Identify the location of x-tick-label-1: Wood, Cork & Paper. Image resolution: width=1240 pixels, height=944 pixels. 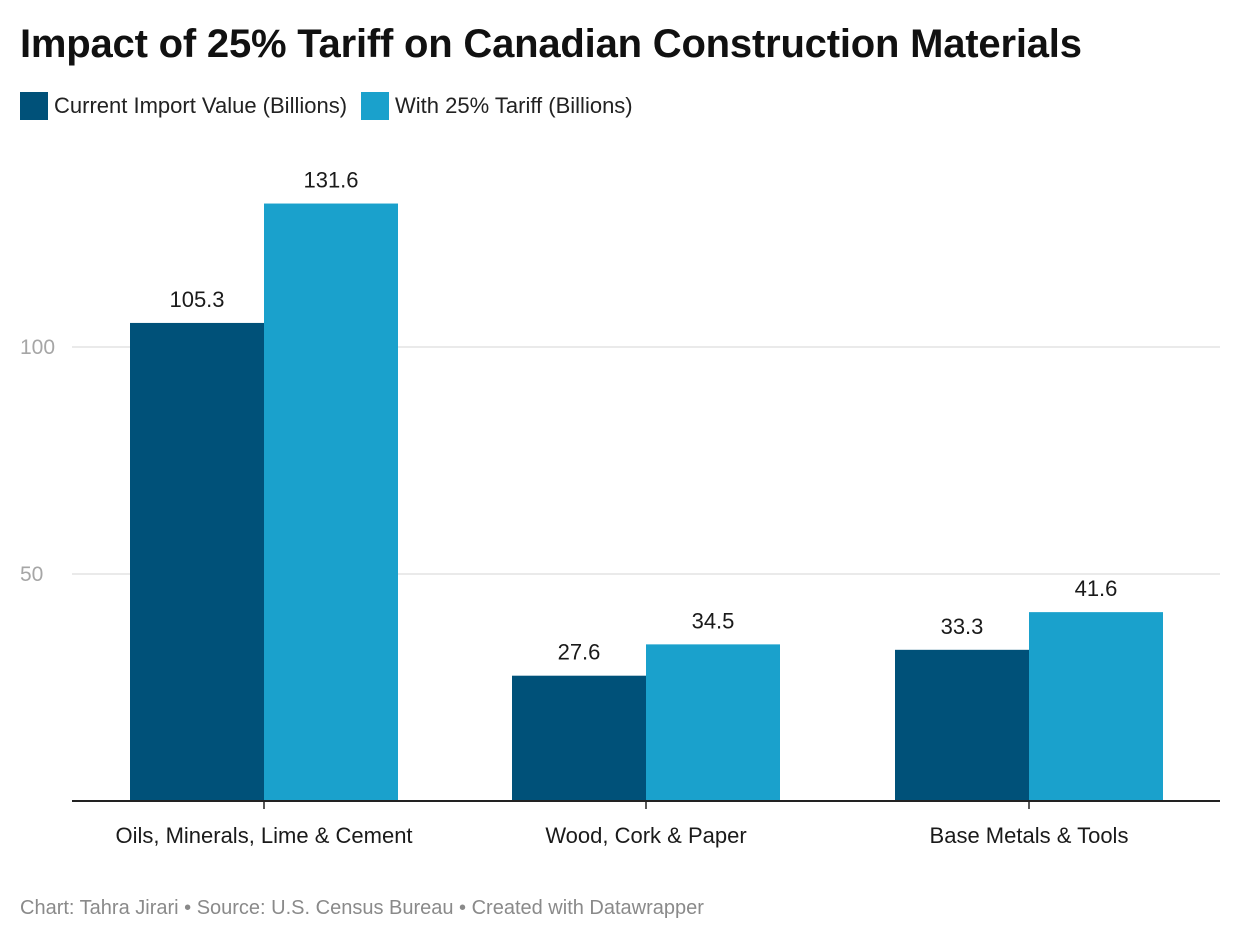
(645, 835).